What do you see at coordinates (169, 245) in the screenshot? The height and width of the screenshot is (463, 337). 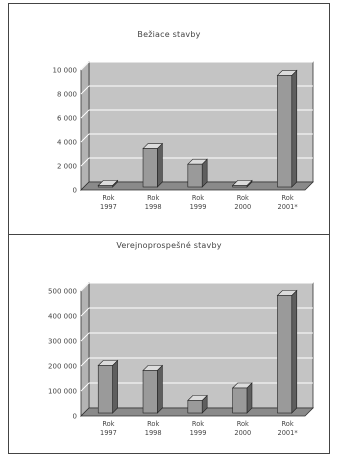 I see `chart-title-2: Verejnoprospešné stavby` at bounding box center [169, 245].